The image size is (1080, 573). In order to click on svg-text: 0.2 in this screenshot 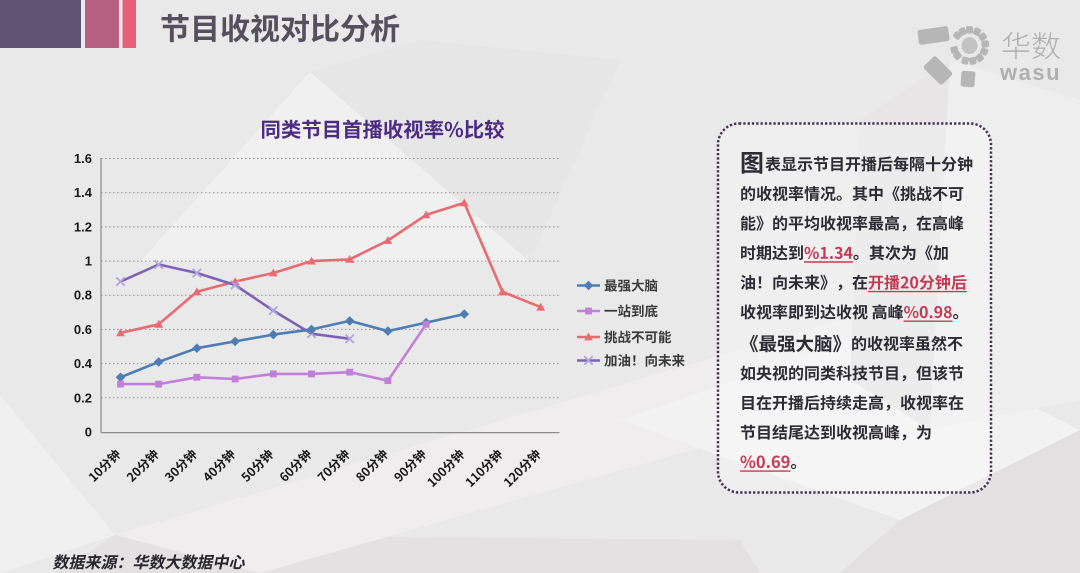, I will do `click(83, 397)`.